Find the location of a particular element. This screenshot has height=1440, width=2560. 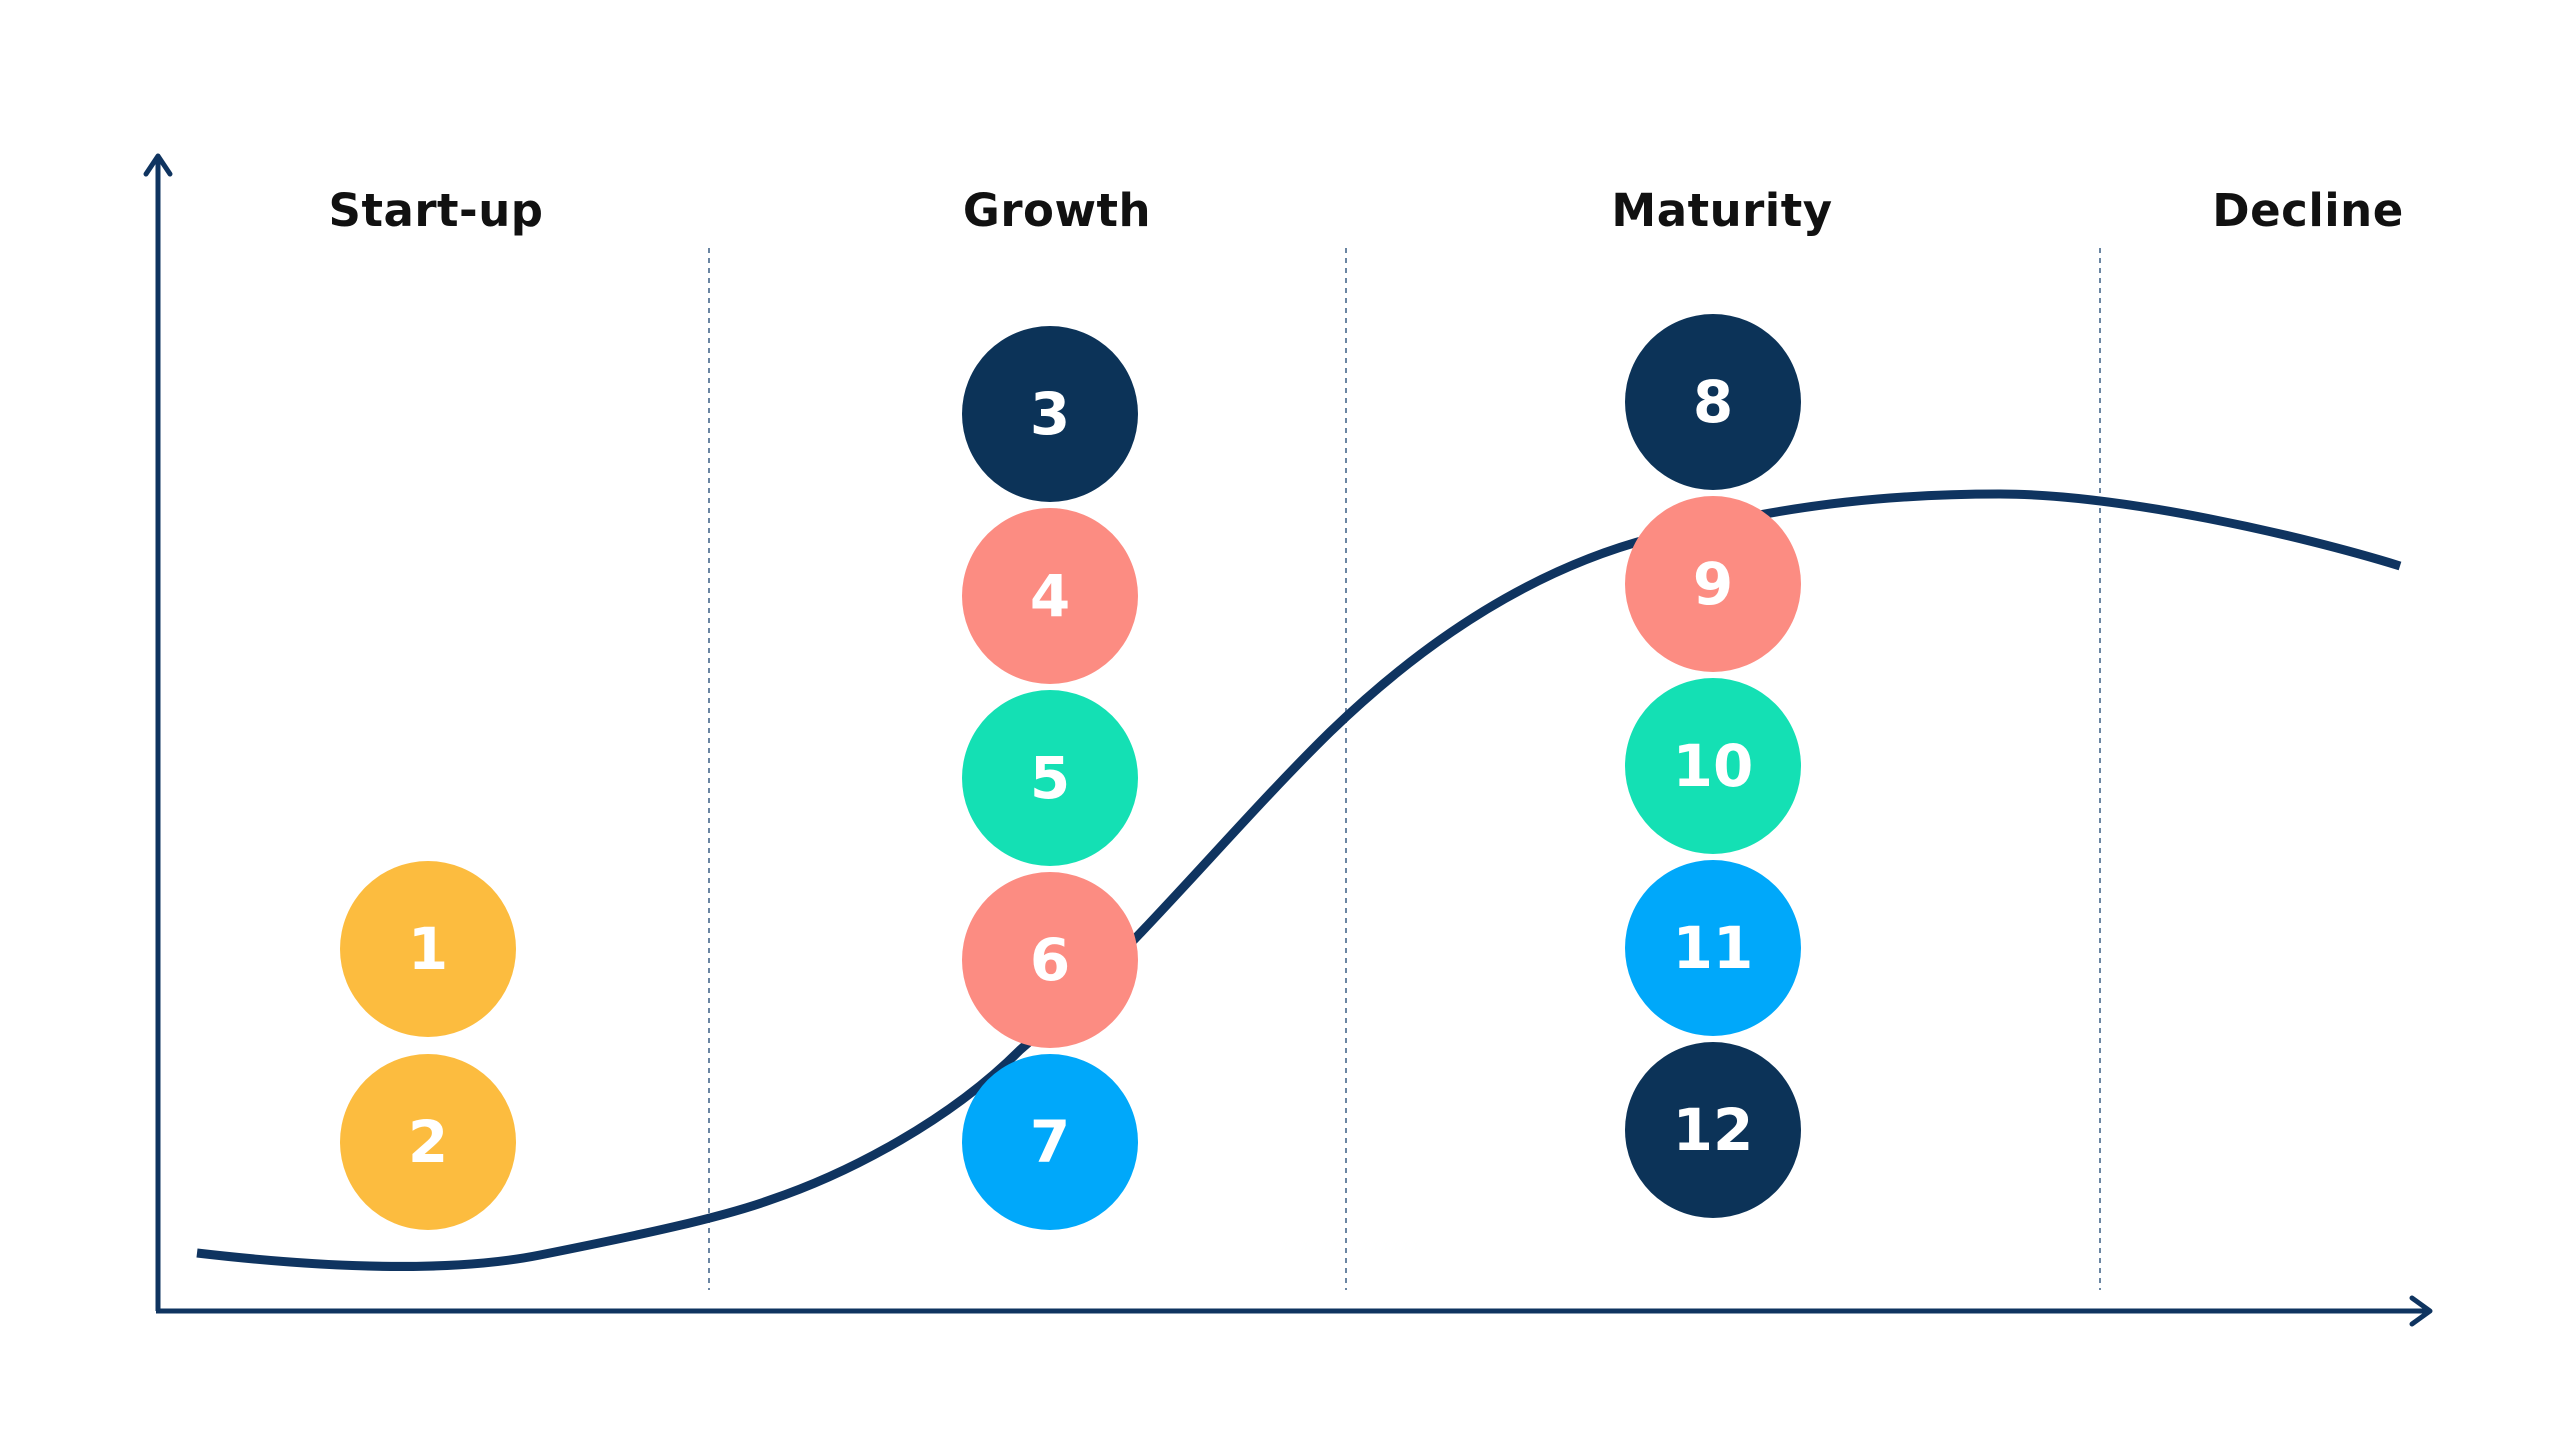

marker-label: 6 is located at coordinates (1050, 960).